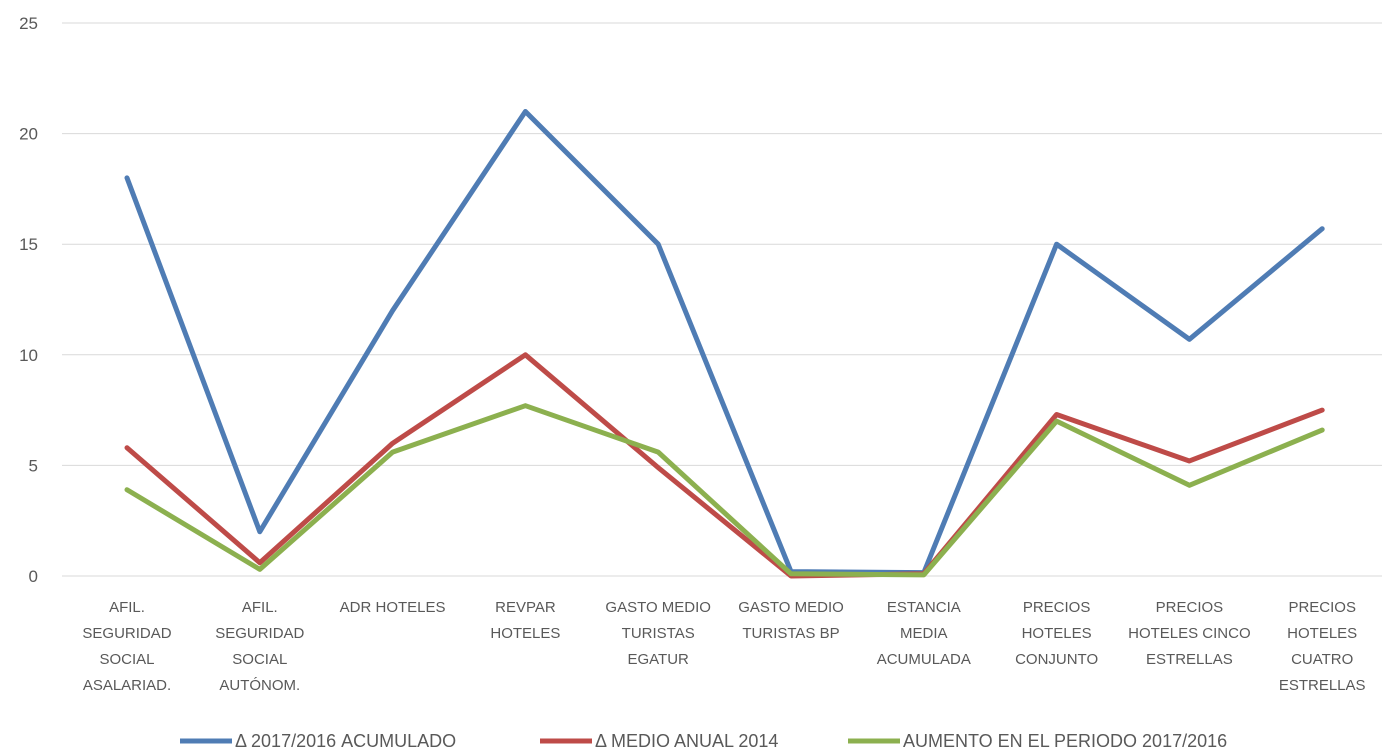 The height and width of the screenshot is (750, 1382). Describe the element at coordinates (28, 300) in the screenshot. I see `y-axis-ticks: 0 5 10 15 20 25` at that location.